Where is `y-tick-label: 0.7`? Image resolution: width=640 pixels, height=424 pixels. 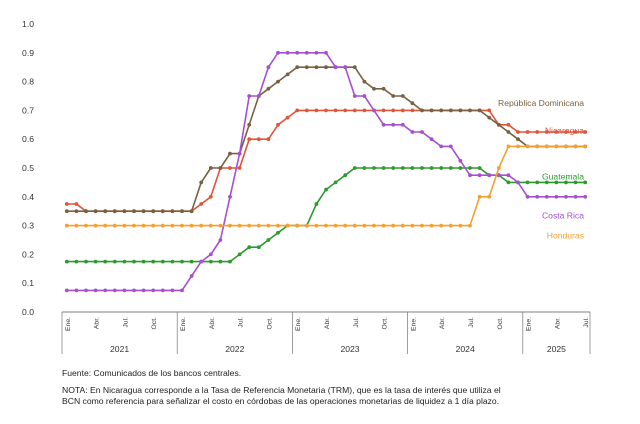 y-tick-label: 0.7 is located at coordinates (28, 110).